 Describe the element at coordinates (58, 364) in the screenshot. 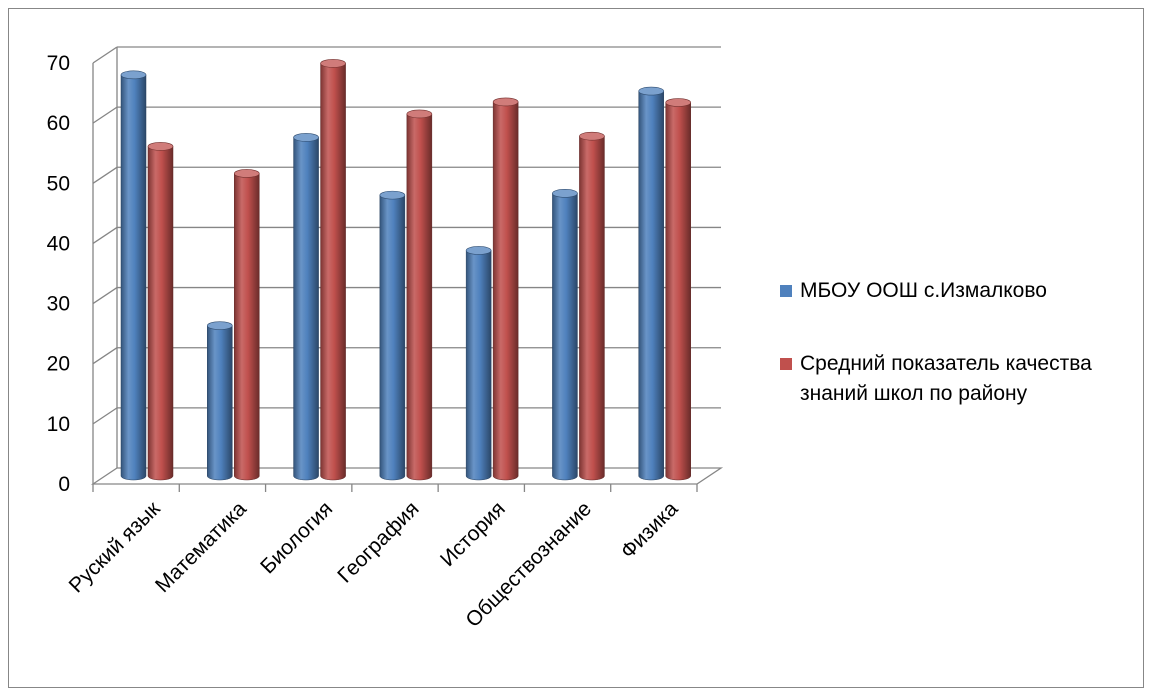

I see `y-tick-label: 20` at that location.